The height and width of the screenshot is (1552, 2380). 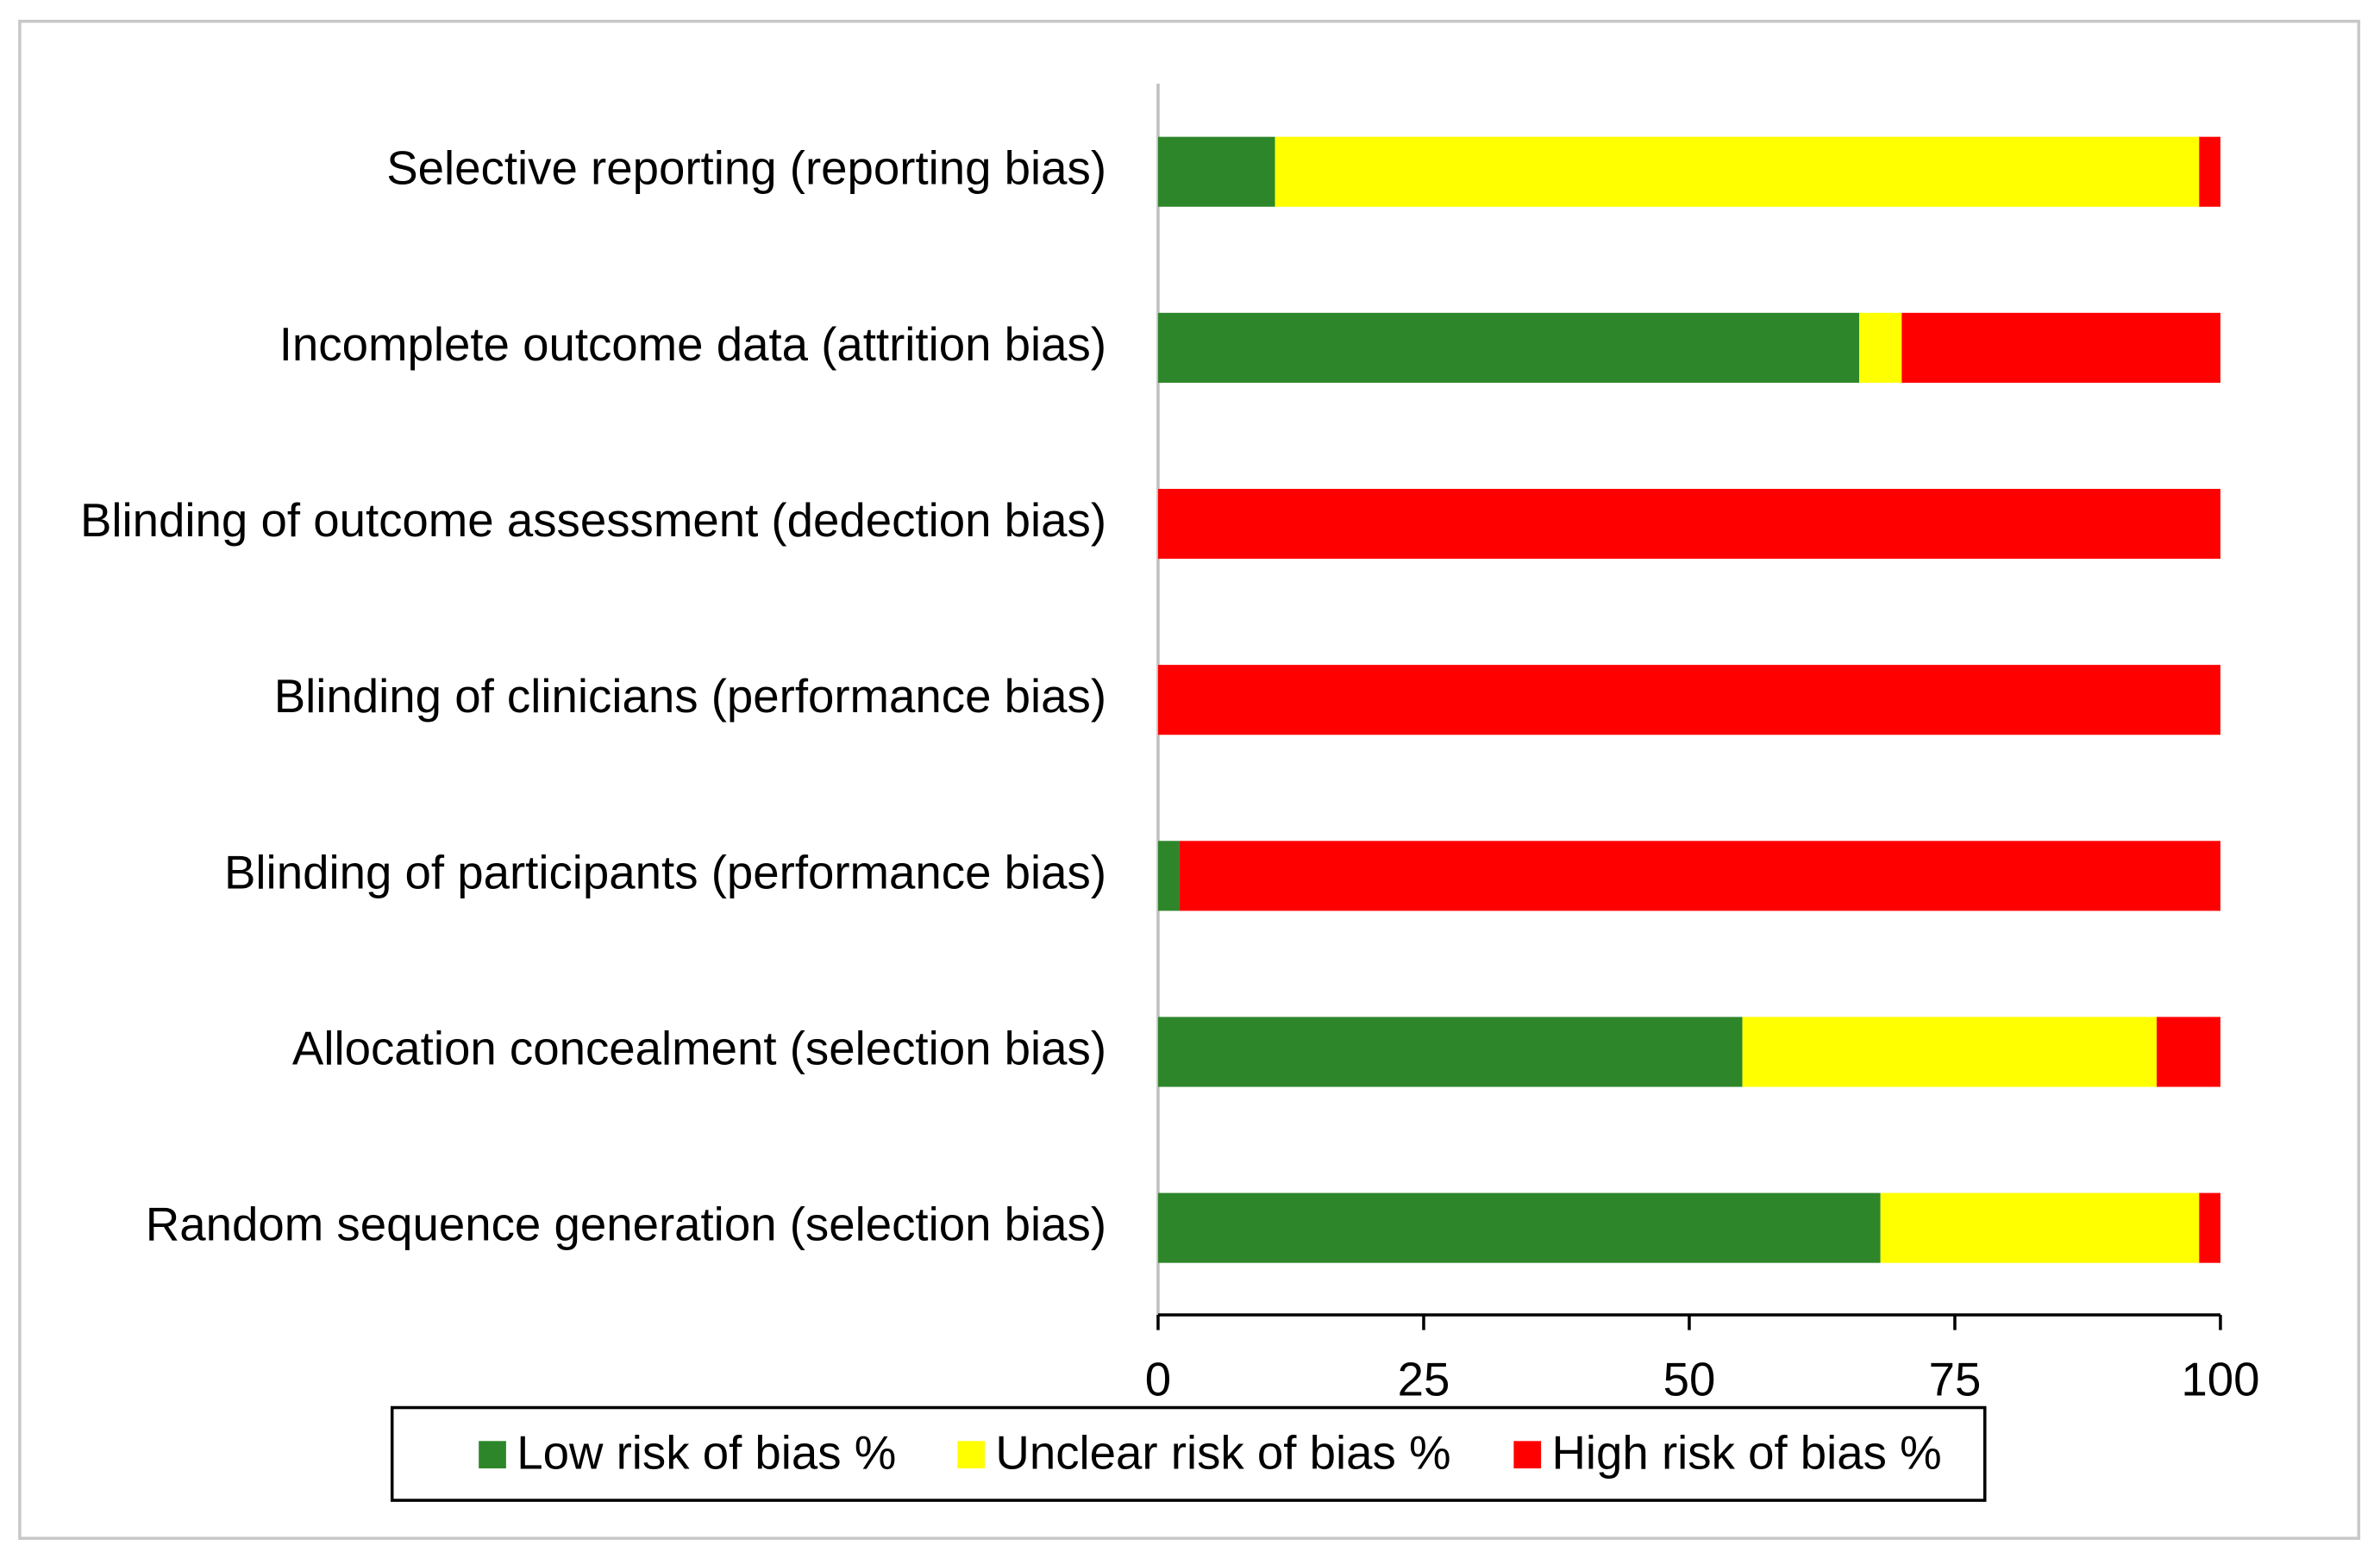 What do you see at coordinates (699, 1048) in the screenshot?
I see `y-tick-label: Allocation concealment (selection bias)` at bounding box center [699, 1048].